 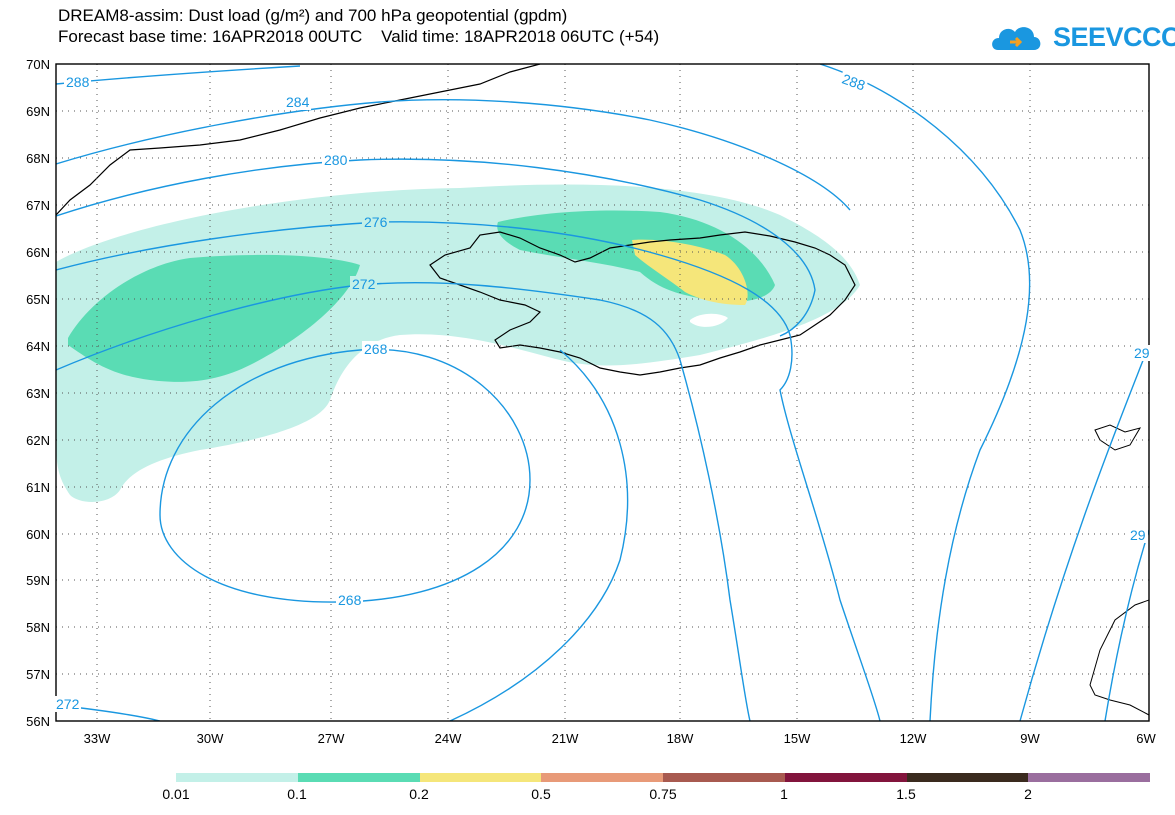 I want to click on lon-label: 21W, so click(x=565, y=738).